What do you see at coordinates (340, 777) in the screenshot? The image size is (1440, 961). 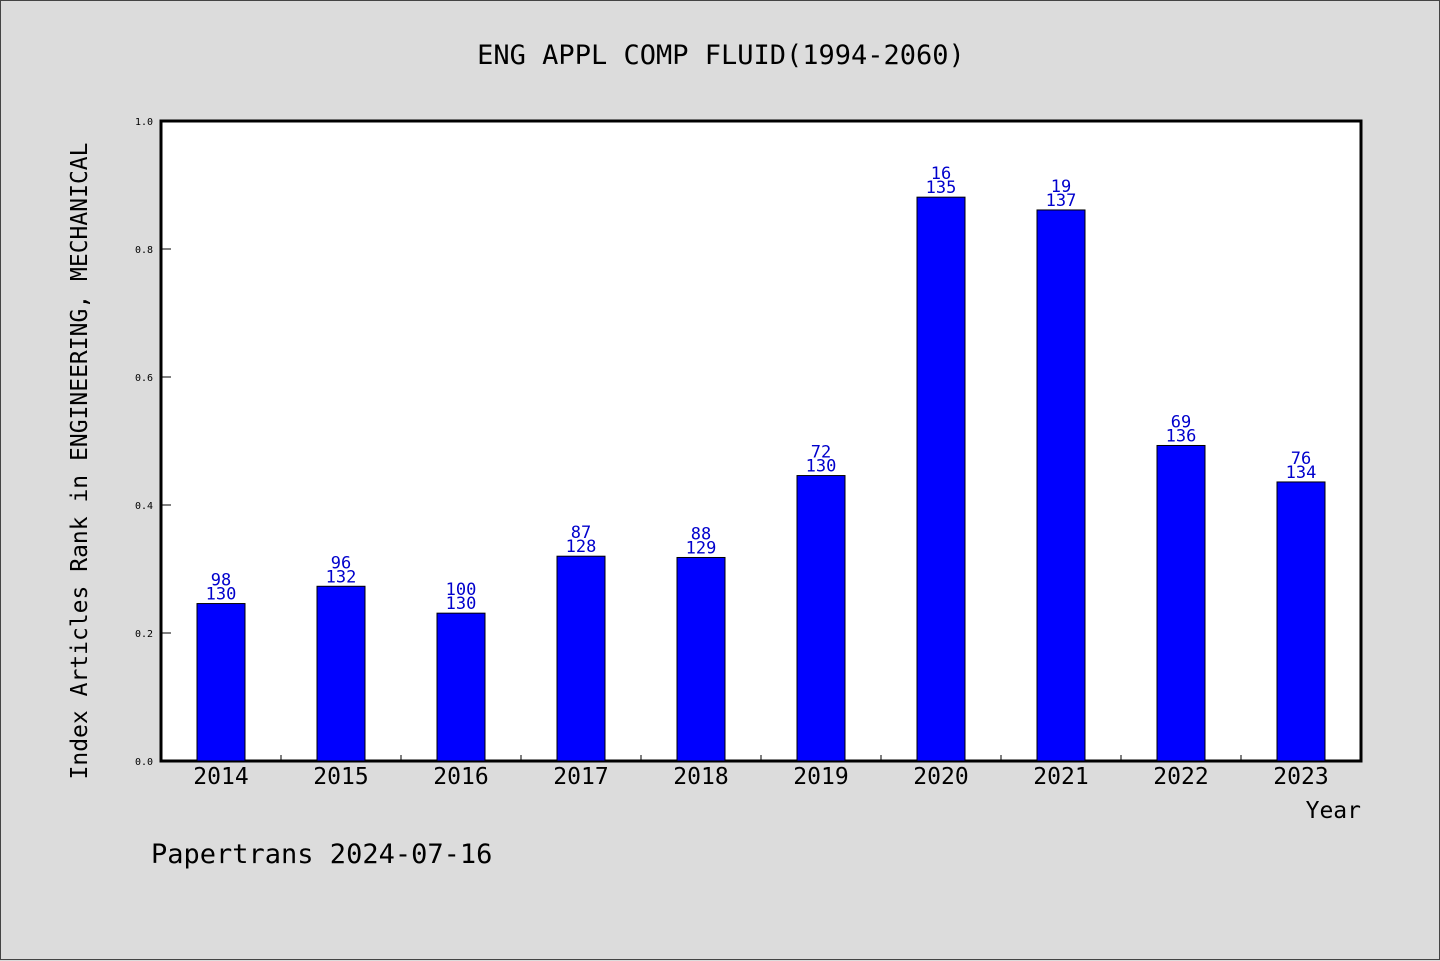 I see `x-tick-label: 2015` at bounding box center [340, 777].